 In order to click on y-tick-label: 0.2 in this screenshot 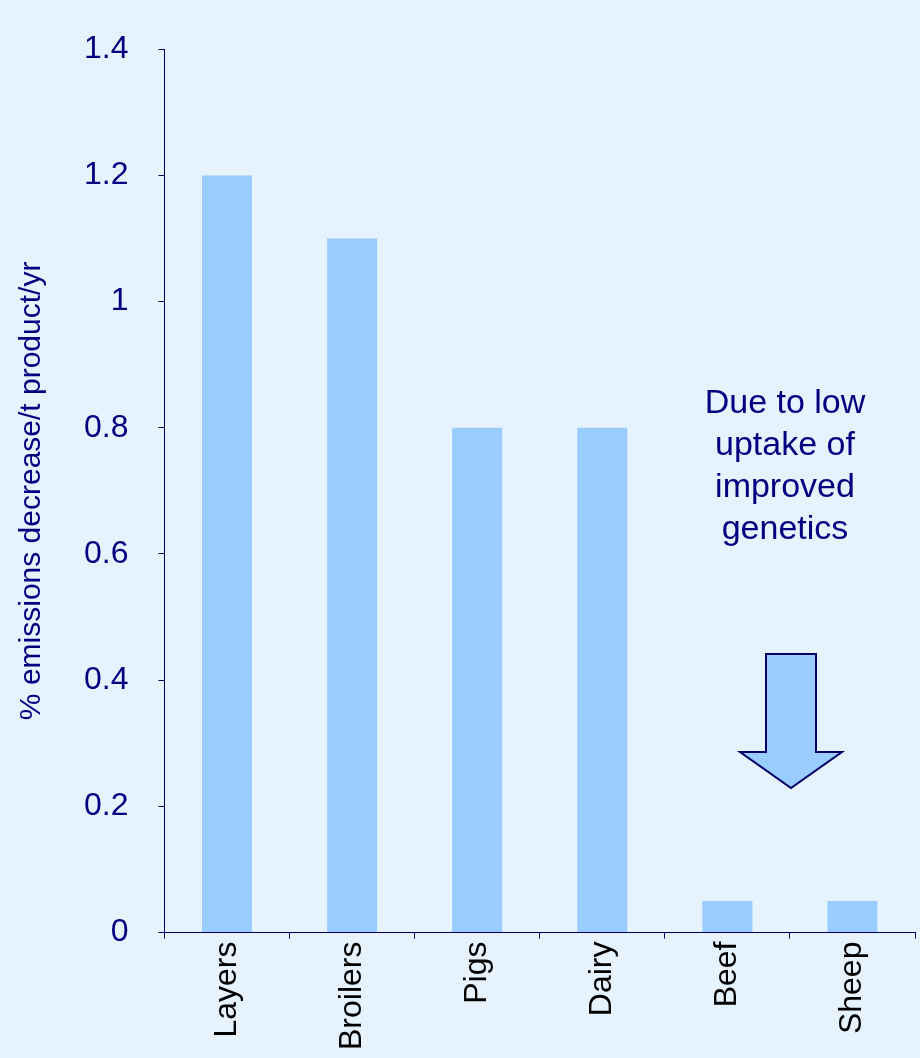, I will do `click(106, 804)`.